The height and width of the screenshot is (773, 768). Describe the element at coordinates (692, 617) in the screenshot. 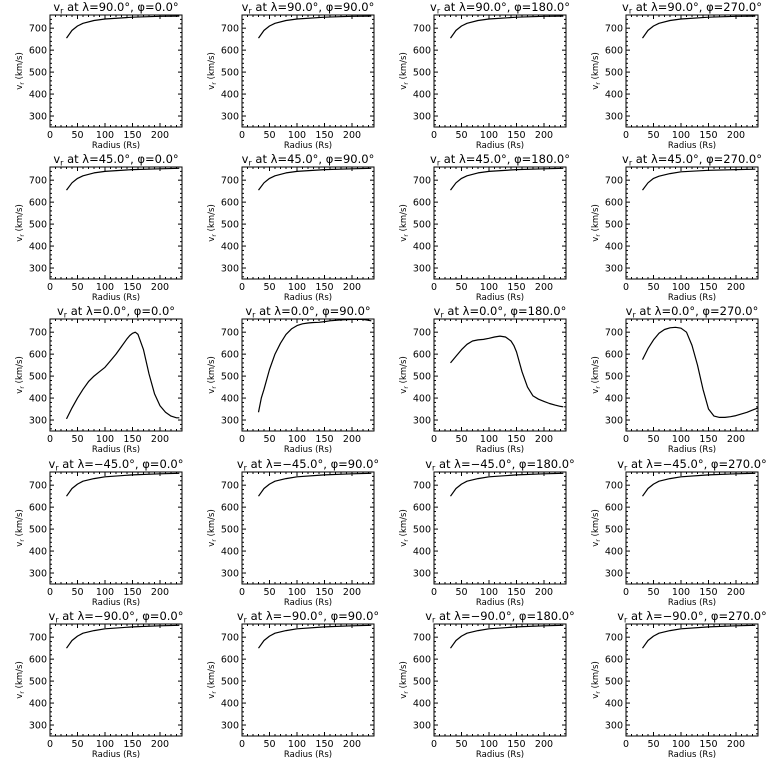

I see `subplot-title: vr at λ=−90.0°, φ=270.0°` at that location.